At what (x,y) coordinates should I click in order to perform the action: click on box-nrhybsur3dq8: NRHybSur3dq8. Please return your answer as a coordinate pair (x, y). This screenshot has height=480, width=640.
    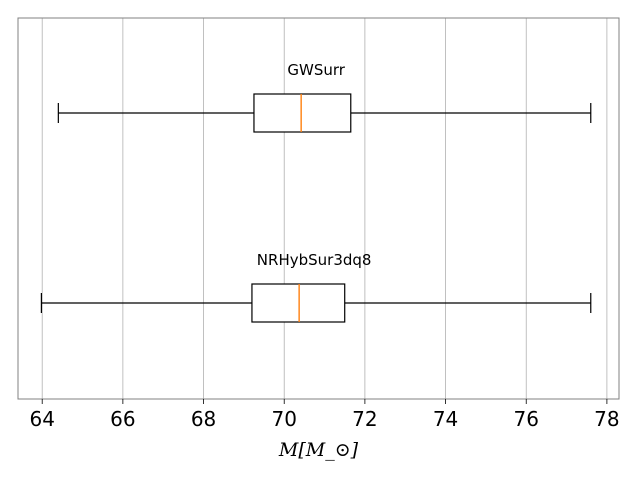
    Looking at the image, I should click on (316, 287).